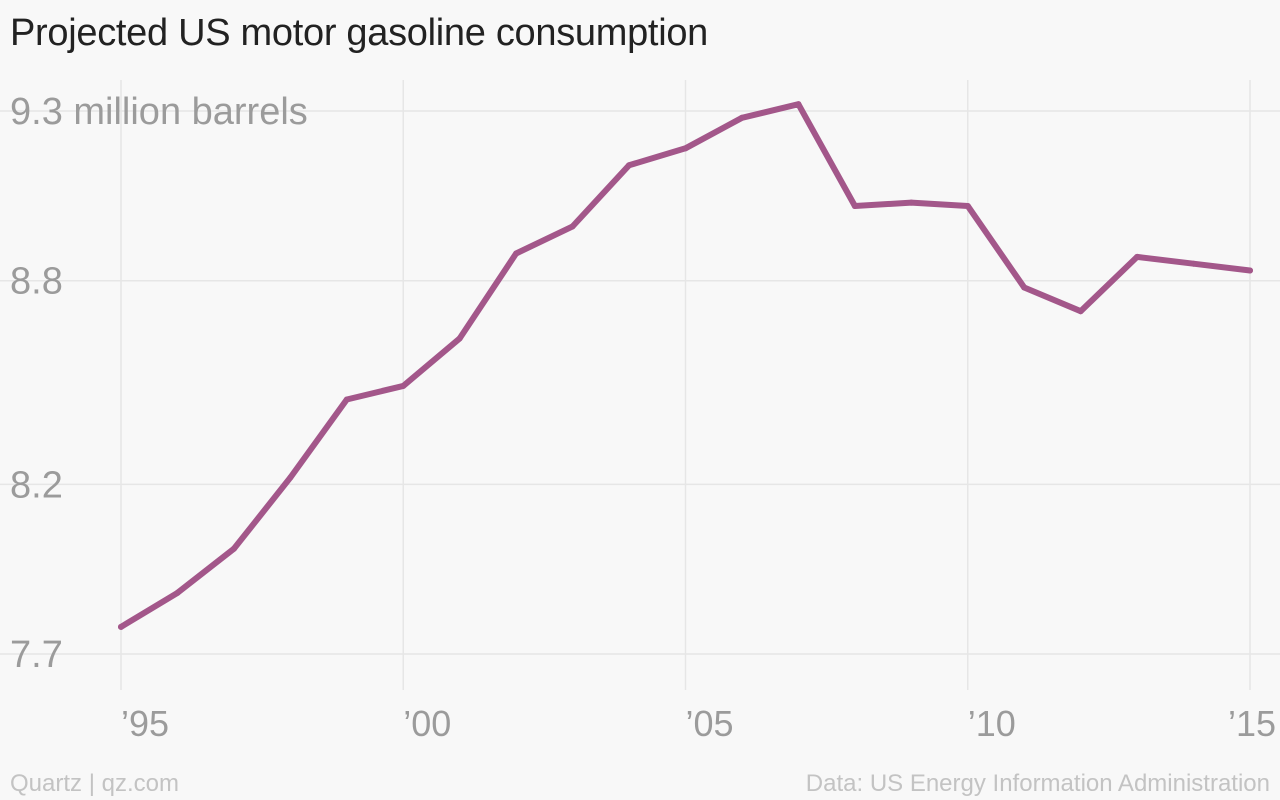 Image resolution: width=1280 pixels, height=800 pixels. What do you see at coordinates (36, 485) in the screenshot?
I see `y-tick-label: 8.2` at bounding box center [36, 485].